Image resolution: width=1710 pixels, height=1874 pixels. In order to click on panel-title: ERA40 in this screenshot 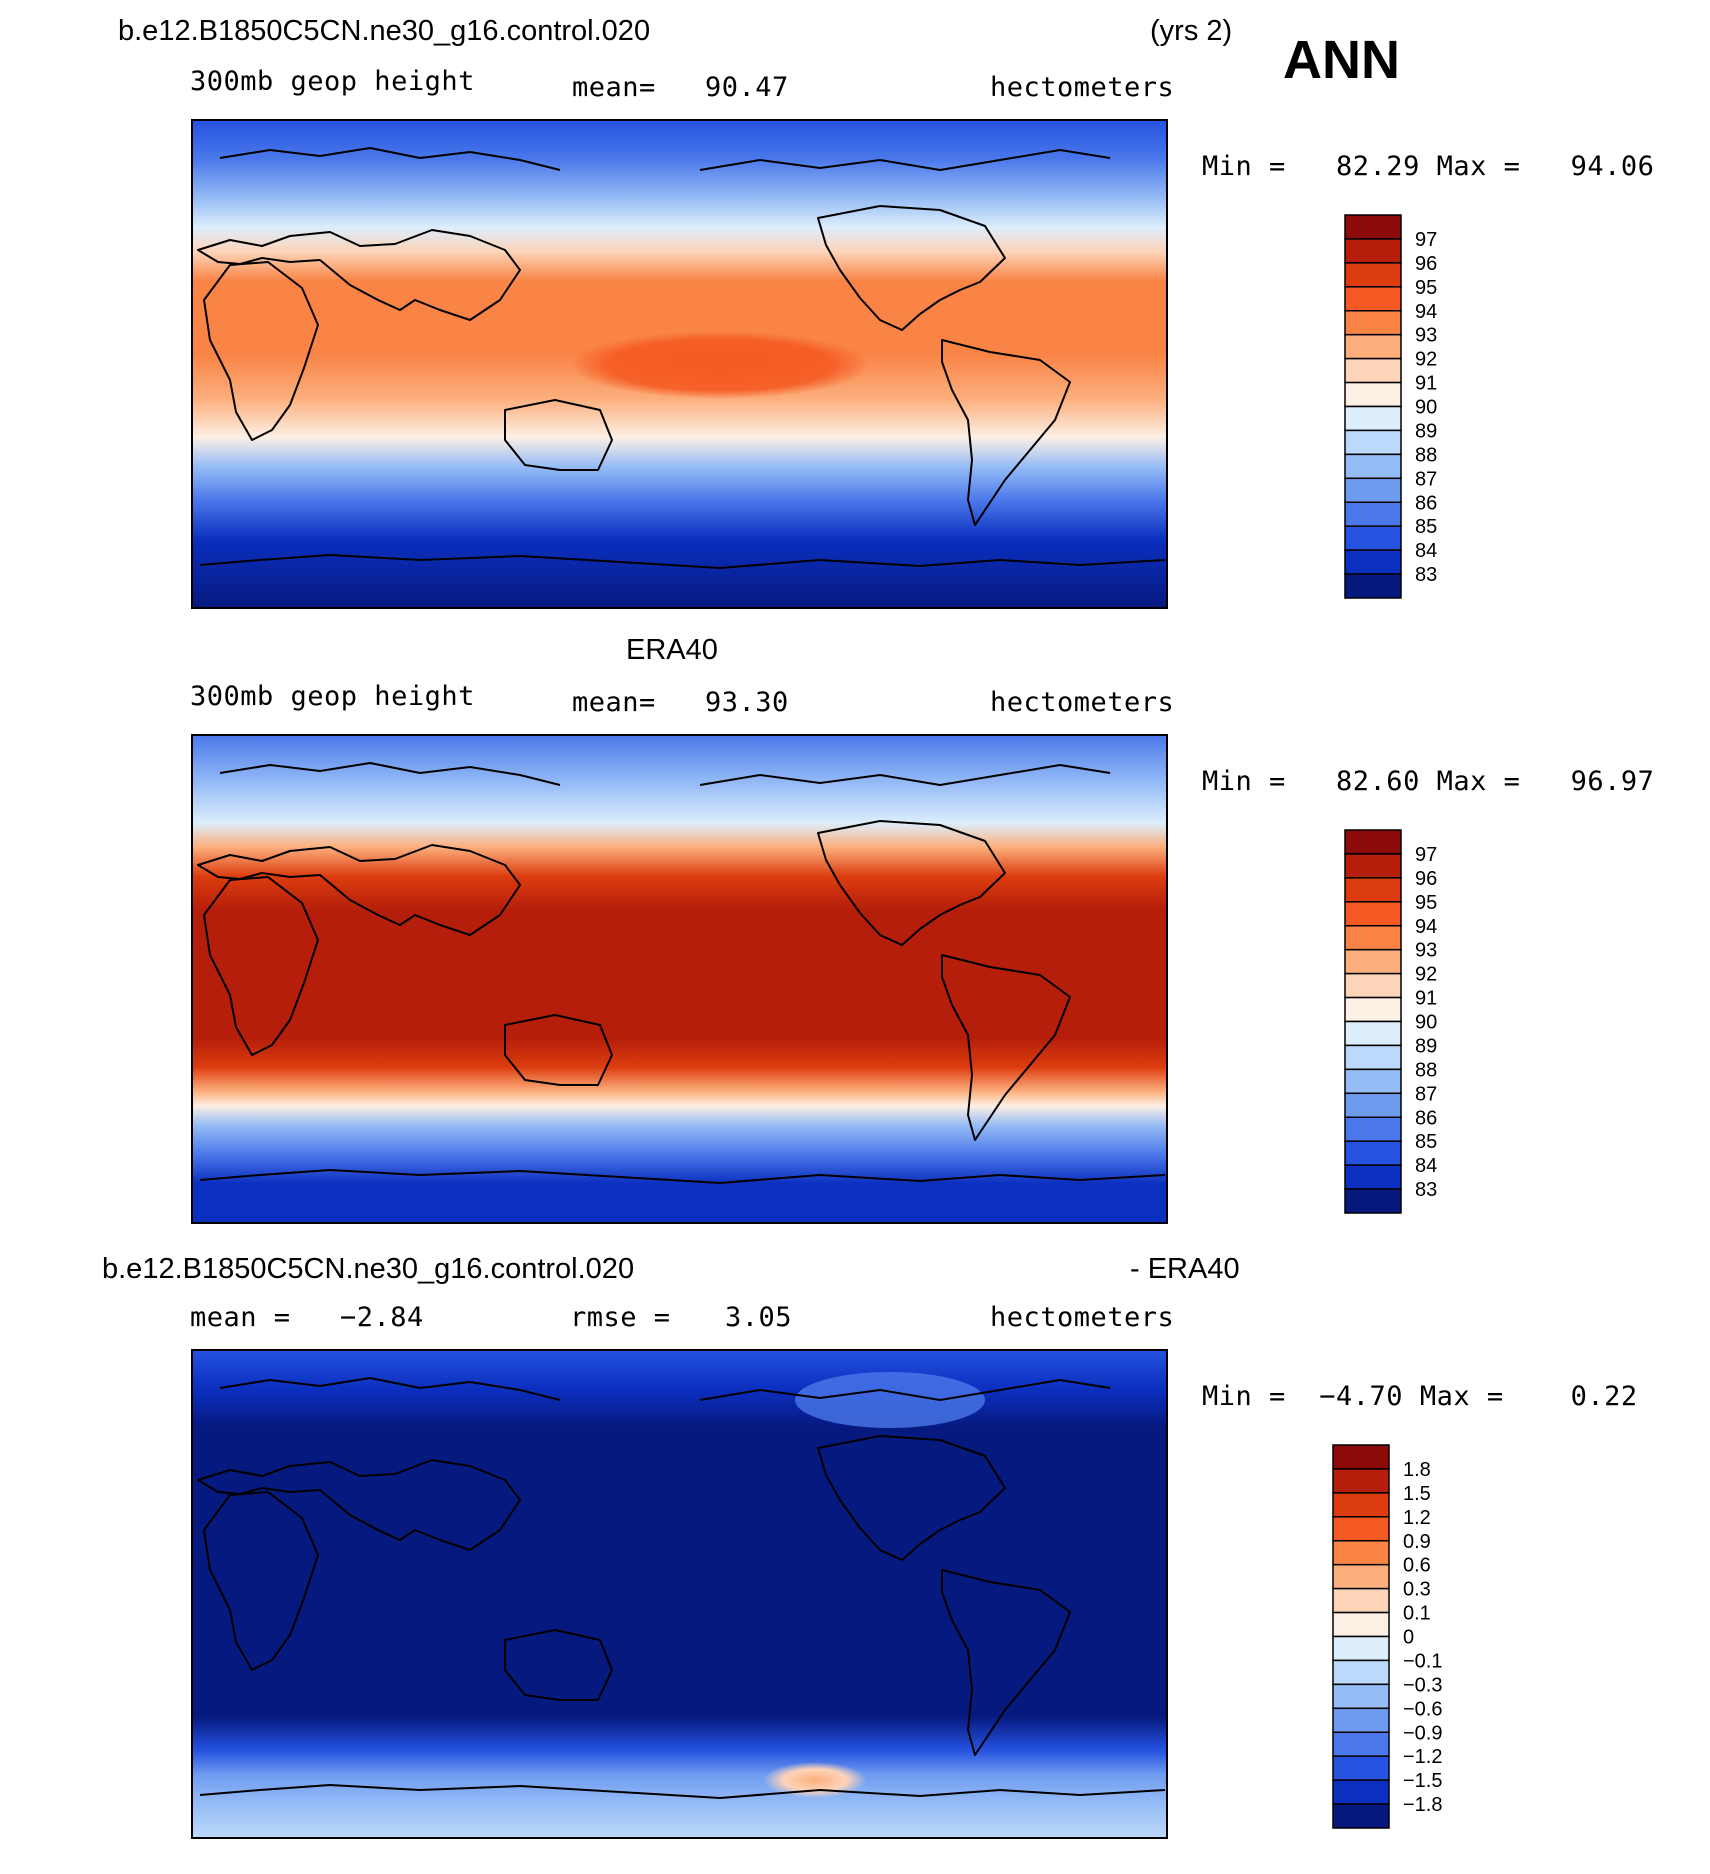, I will do `click(672, 650)`.